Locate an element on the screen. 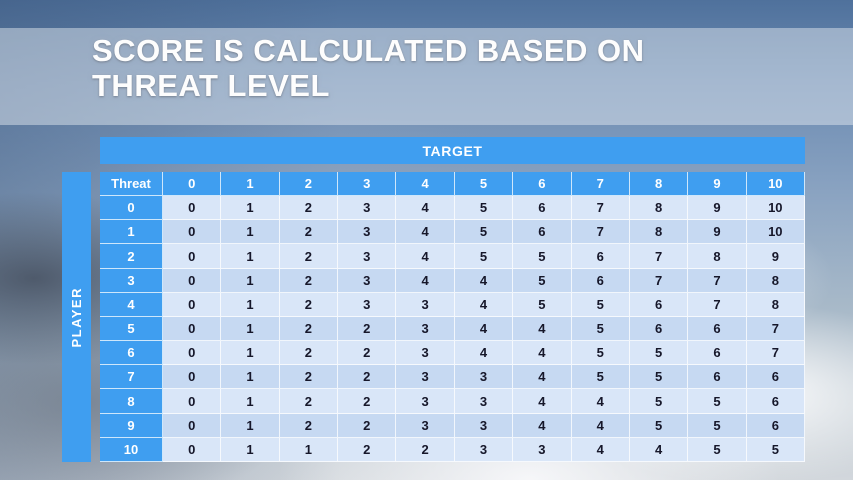 This screenshot has width=853, height=480. column-header-cell: 9 is located at coordinates (717, 184).